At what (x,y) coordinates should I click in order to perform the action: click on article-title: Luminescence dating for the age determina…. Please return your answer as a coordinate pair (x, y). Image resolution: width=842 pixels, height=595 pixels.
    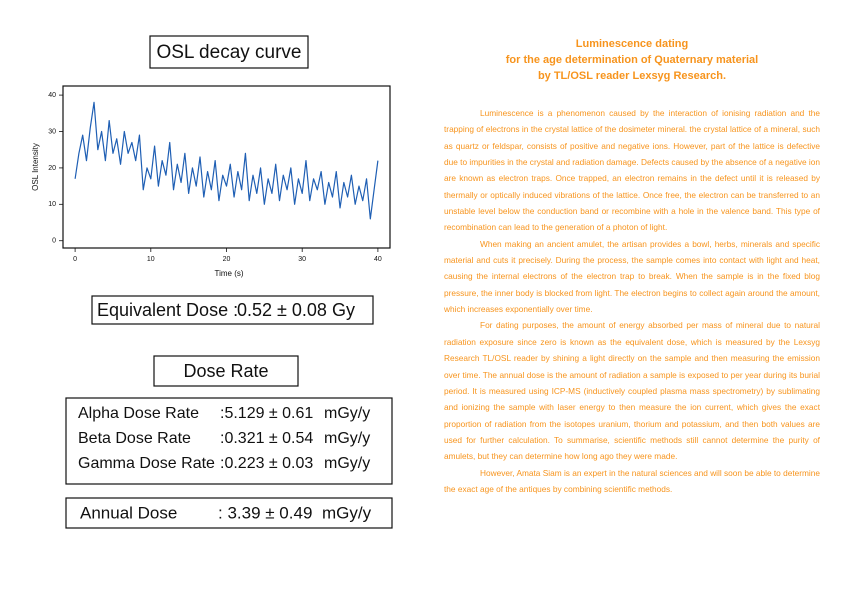
    Looking at the image, I should click on (632, 60).